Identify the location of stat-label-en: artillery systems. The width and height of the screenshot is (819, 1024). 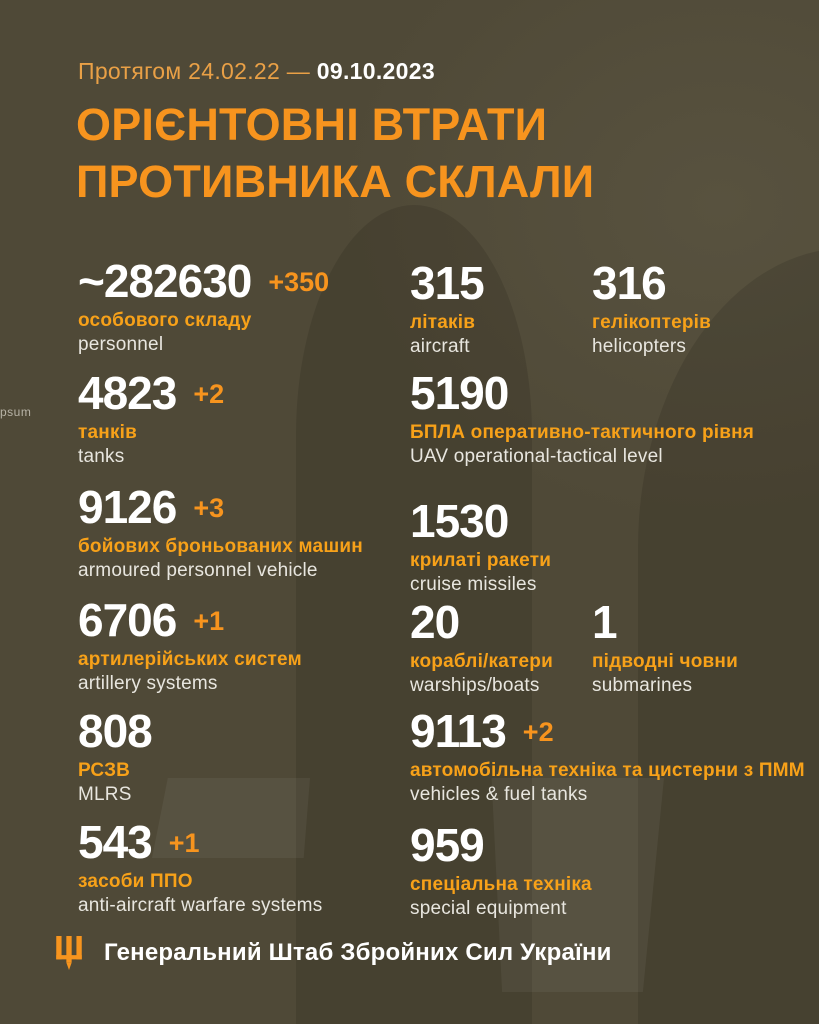
(148, 683).